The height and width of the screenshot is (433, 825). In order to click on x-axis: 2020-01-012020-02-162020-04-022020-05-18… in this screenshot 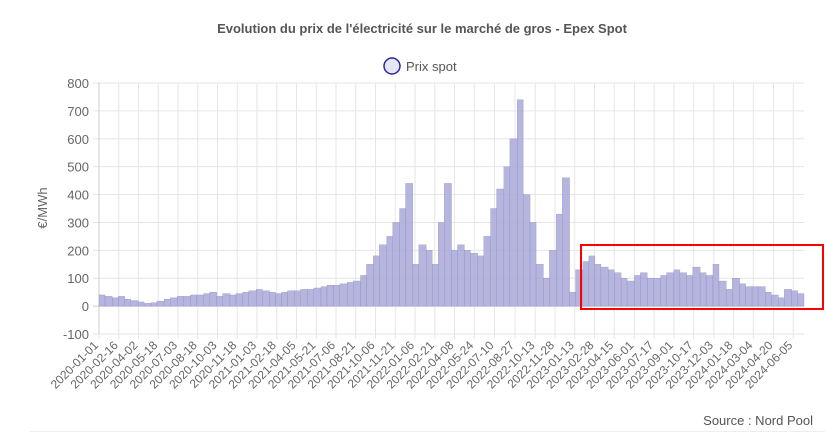, I will do `click(422, 365)`.